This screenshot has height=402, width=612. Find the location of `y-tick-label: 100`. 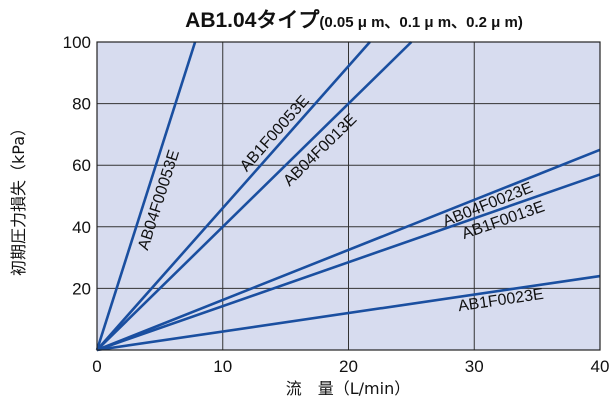

y-tick-label: 100 is located at coordinates (77, 42).